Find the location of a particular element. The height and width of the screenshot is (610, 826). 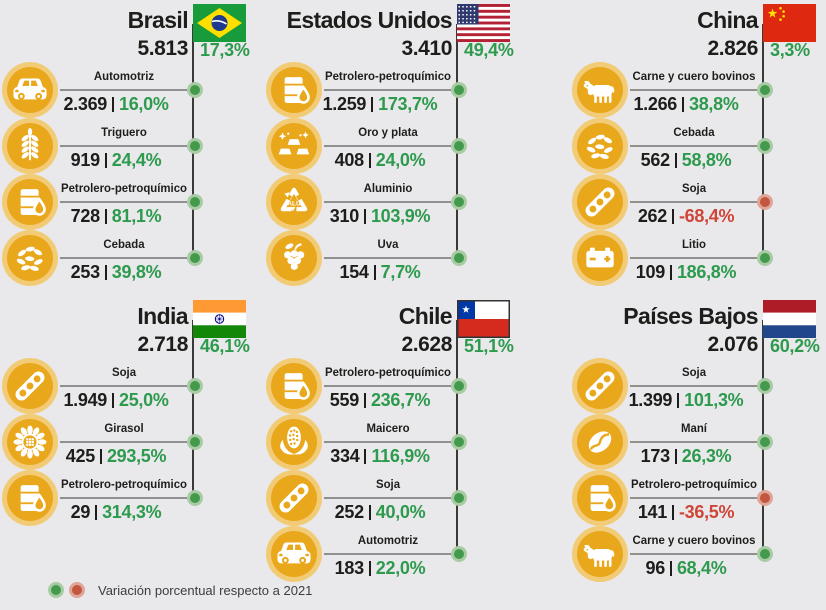

product-value: 252 is located at coordinates (349, 512).